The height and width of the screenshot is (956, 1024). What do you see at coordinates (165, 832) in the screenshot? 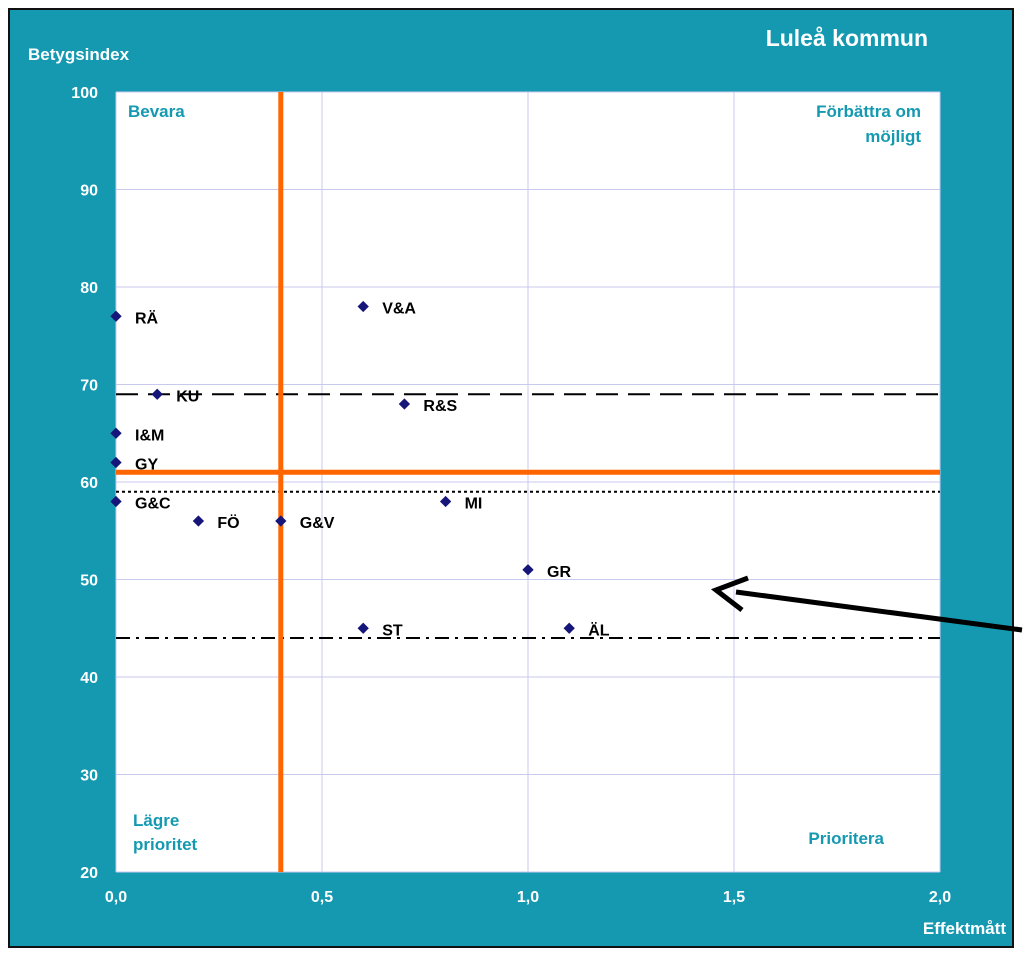
I see `quadrant-bottom-left: Lägre prioritet` at bounding box center [165, 832].